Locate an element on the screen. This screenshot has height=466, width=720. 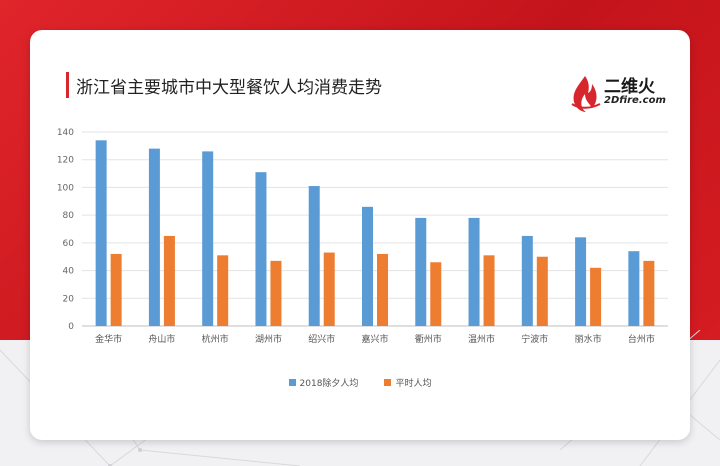
legend-item-series1: 2018除夕人均 is located at coordinates (323, 382).